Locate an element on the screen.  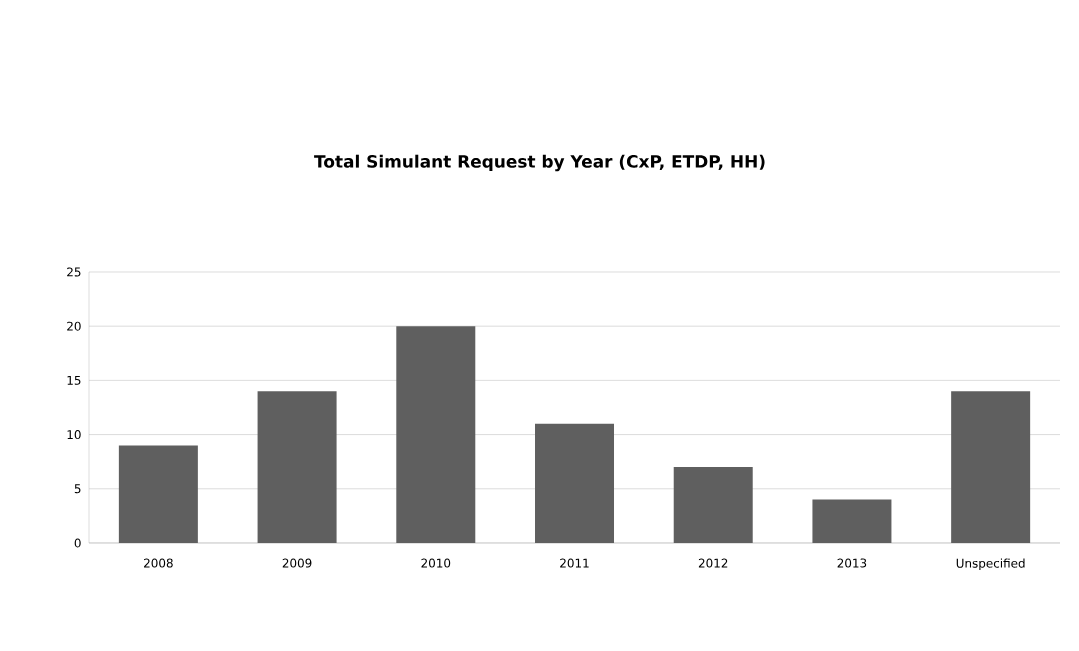
x-tick-label: 2013 is located at coordinates (852, 563).